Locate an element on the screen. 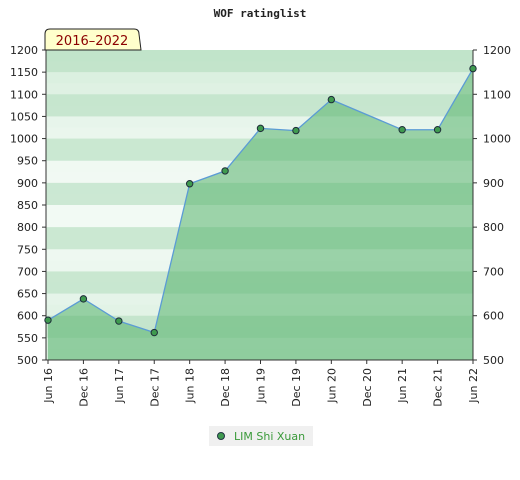 The height and width of the screenshot is (480, 520). y-tick-label-left: 850 is located at coordinates (27, 205).